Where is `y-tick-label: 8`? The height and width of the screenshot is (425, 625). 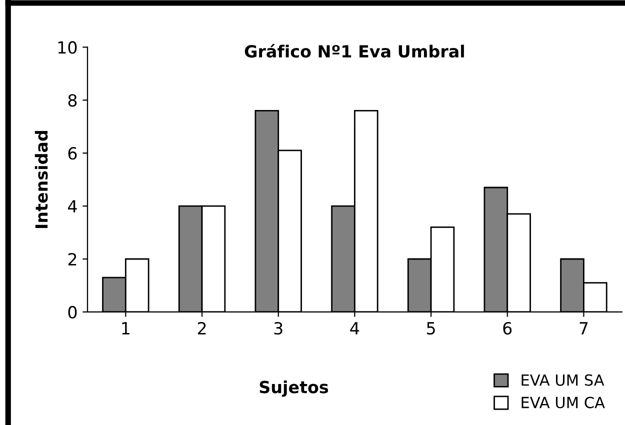
y-tick-label: 8 is located at coordinates (72, 100).